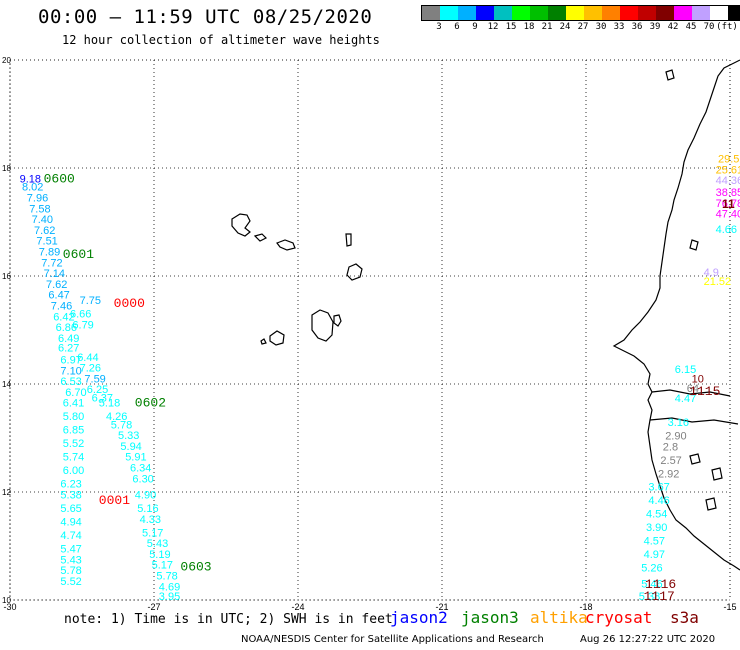 This screenshot has width=740, height=650. Describe the element at coordinates (655, 27) in the screenshot. I see `legend-label: 39` at that location.